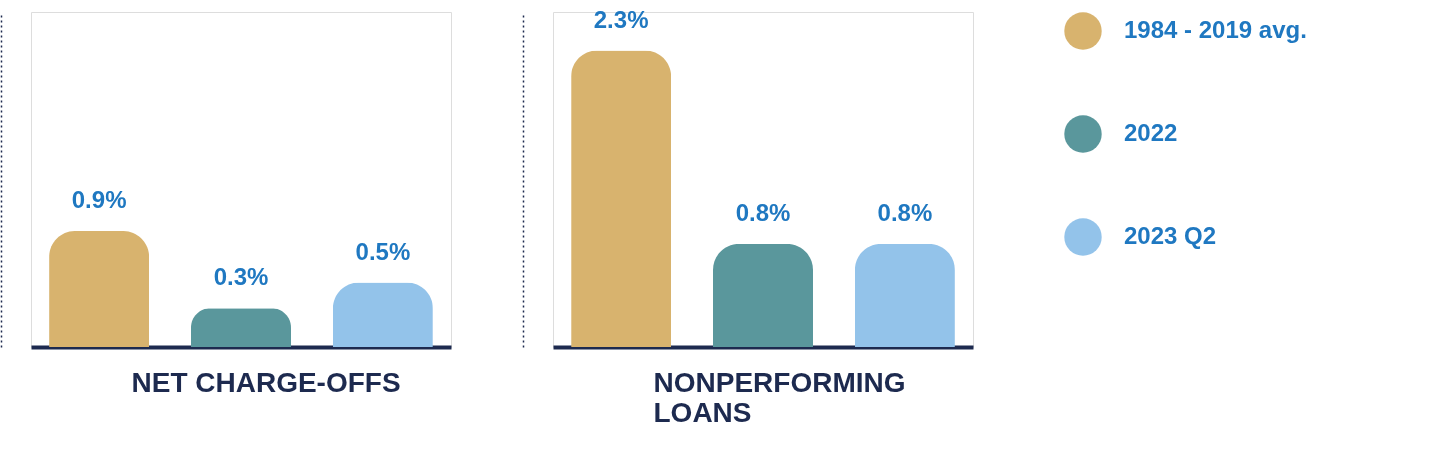  What do you see at coordinates (1215, 29) in the screenshot?
I see `legend-label: 1984 - 2019 avg.` at bounding box center [1215, 29].